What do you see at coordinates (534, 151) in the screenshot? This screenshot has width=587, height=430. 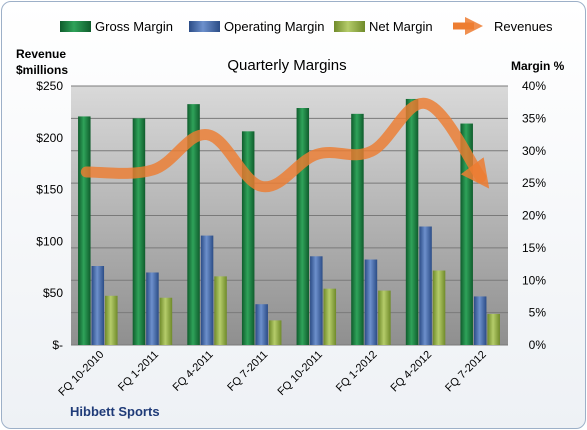 I see `right-axis-tick-label: 30%` at bounding box center [534, 151].